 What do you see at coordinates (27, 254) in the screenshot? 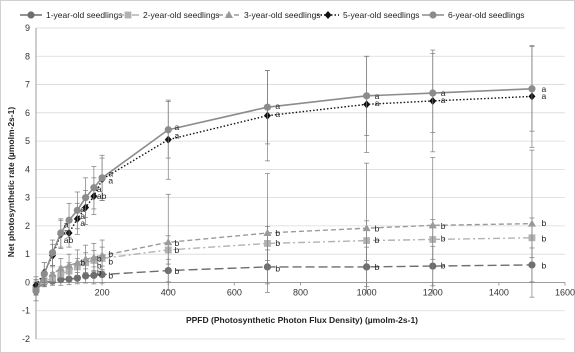
I see `y-tick-label: 1` at bounding box center [27, 254].